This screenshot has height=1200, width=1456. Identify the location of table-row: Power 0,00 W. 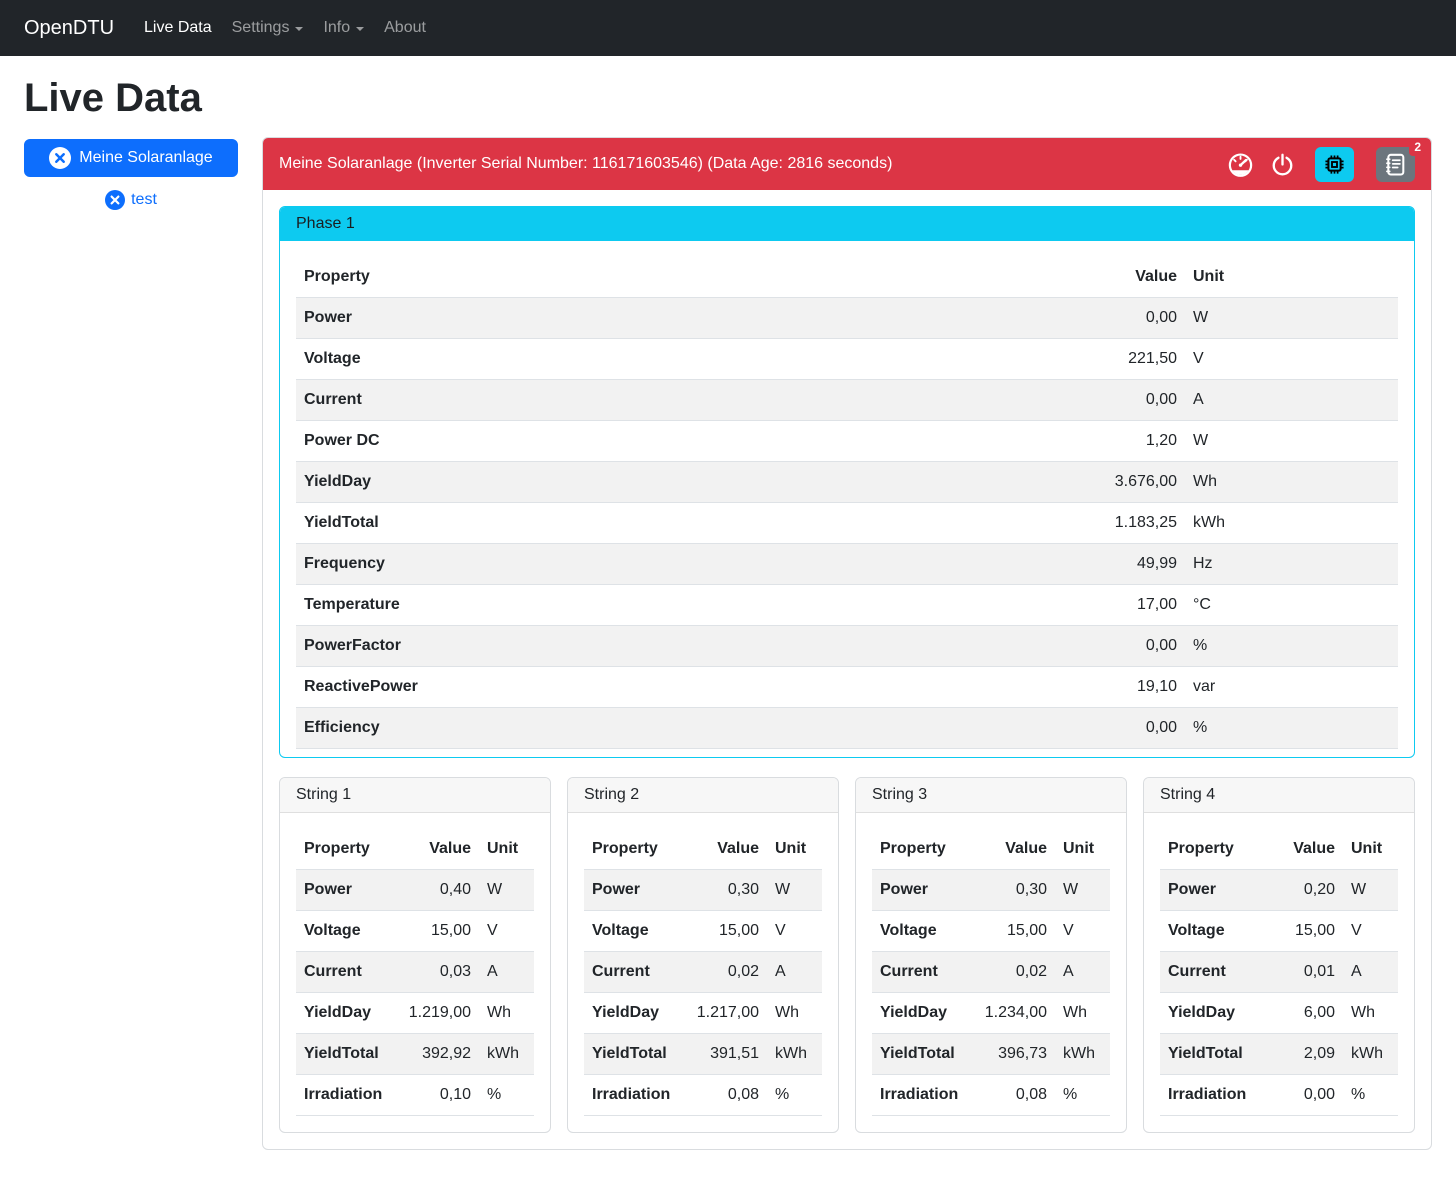
(847, 318).